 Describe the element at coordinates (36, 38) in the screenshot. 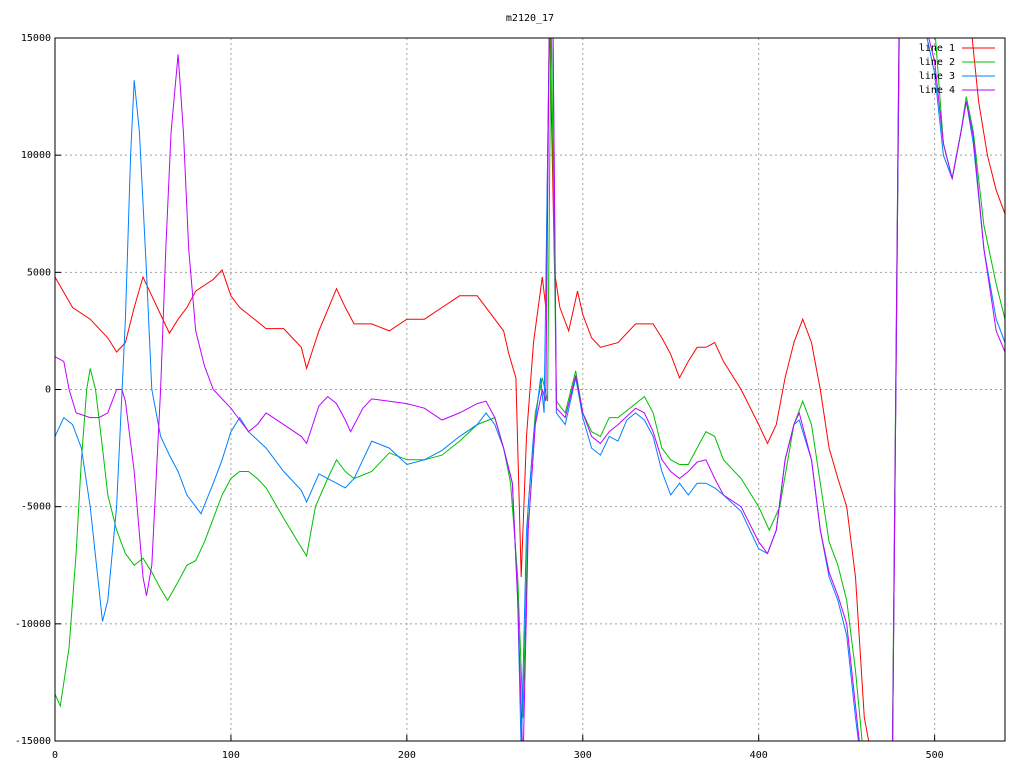

I see `y-tick-label: 15000` at that location.